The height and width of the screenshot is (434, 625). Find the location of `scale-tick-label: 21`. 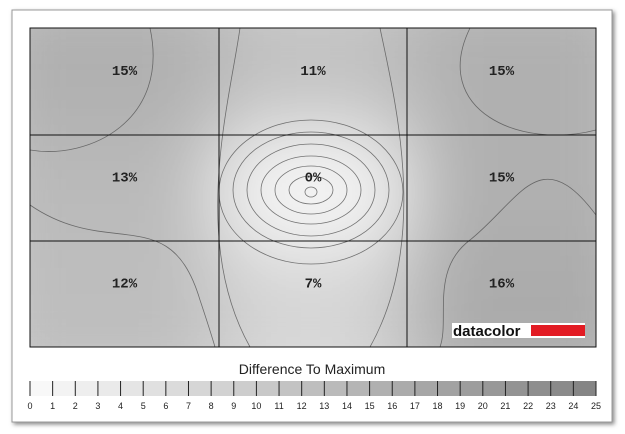

scale-tick-label: 21 is located at coordinates (505, 406).